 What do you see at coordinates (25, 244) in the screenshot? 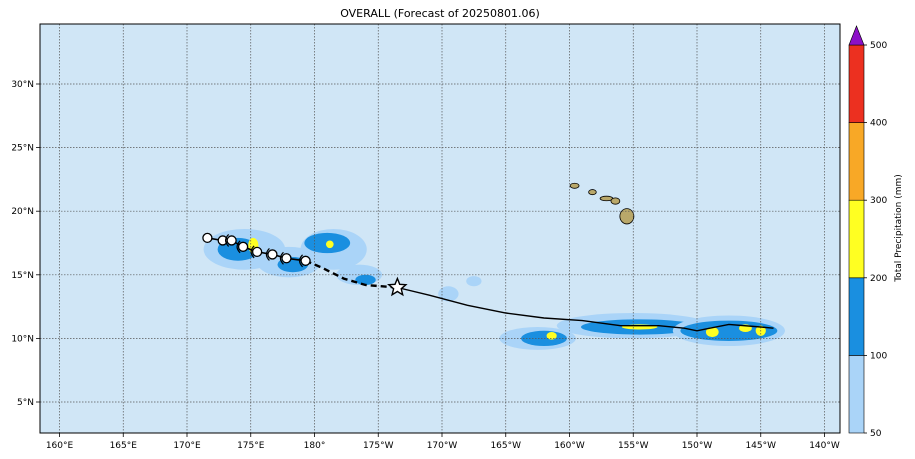
I see `latitude-tick-labels: 5°N 10°N 15°N 20°N 25°N 30°N` at bounding box center [25, 244].